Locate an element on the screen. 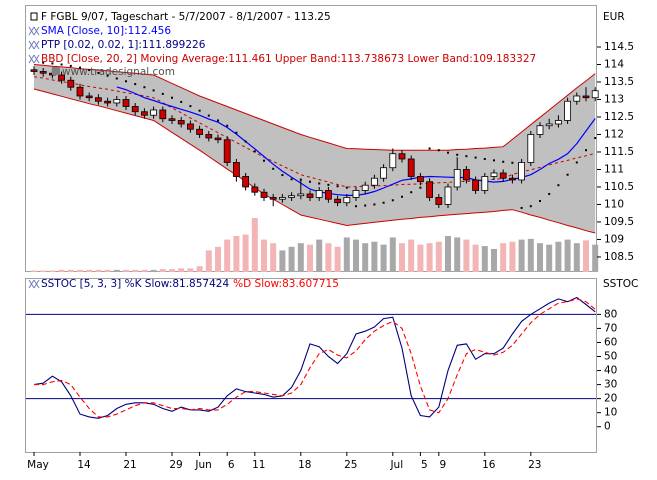  y-tick-label: 111.5 is located at coordinates (619, 152).